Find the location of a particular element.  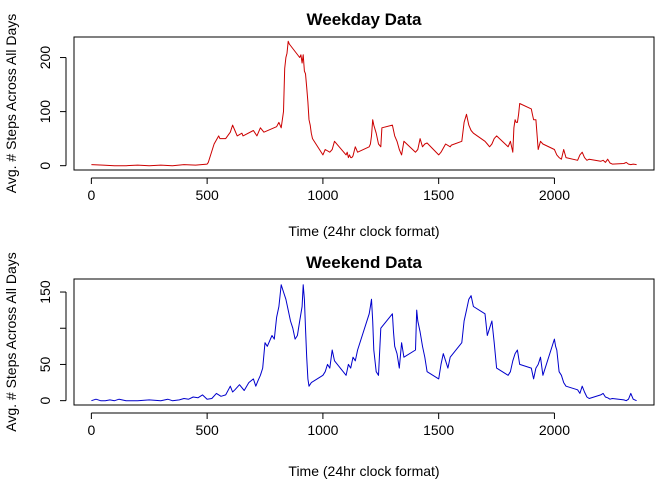

weekday-x-tick-label: 2000 is located at coordinates (554, 195).